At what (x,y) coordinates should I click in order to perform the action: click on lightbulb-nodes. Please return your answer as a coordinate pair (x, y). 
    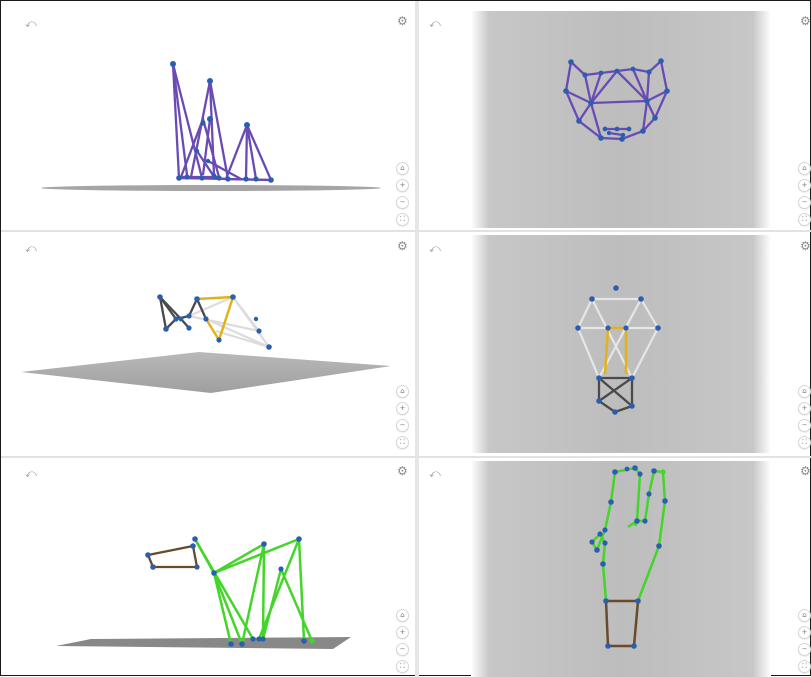
    Looking at the image, I should click on (618, 350).